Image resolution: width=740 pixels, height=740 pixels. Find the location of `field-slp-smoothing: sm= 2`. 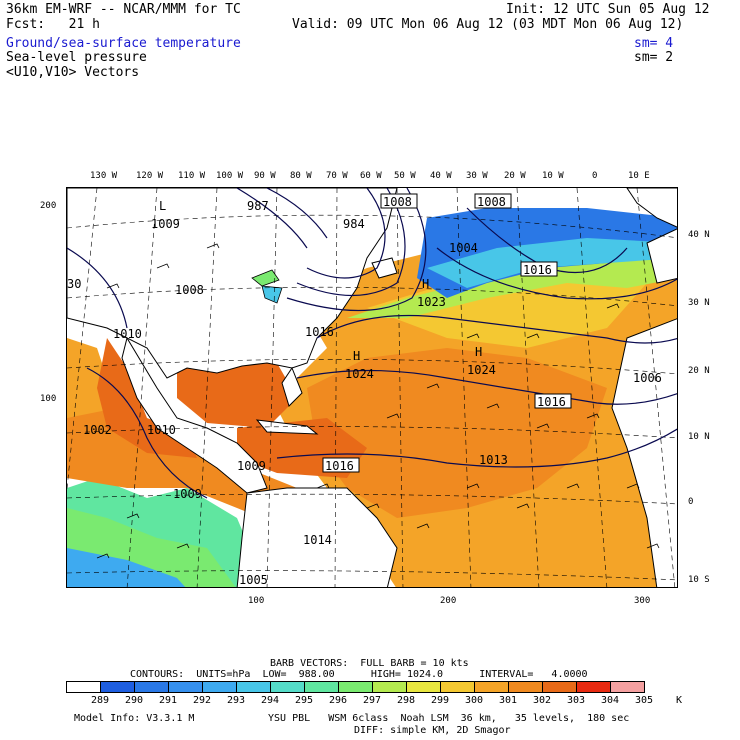

field-slp-smoothing: sm= 2 is located at coordinates (654, 57).